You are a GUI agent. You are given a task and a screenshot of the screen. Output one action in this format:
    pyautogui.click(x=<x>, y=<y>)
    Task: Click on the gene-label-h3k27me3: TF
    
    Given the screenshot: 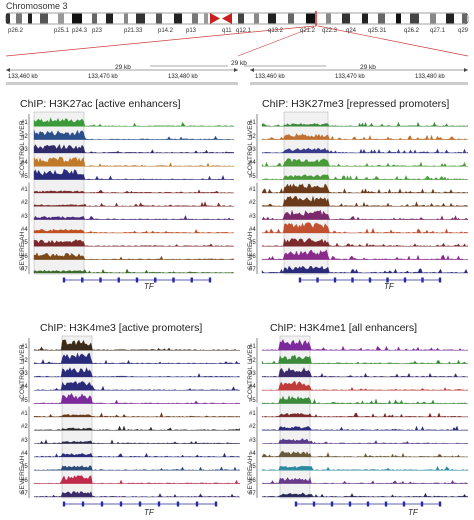 What is the action you would take?
    pyautogui.click(x=389, y=286)
    